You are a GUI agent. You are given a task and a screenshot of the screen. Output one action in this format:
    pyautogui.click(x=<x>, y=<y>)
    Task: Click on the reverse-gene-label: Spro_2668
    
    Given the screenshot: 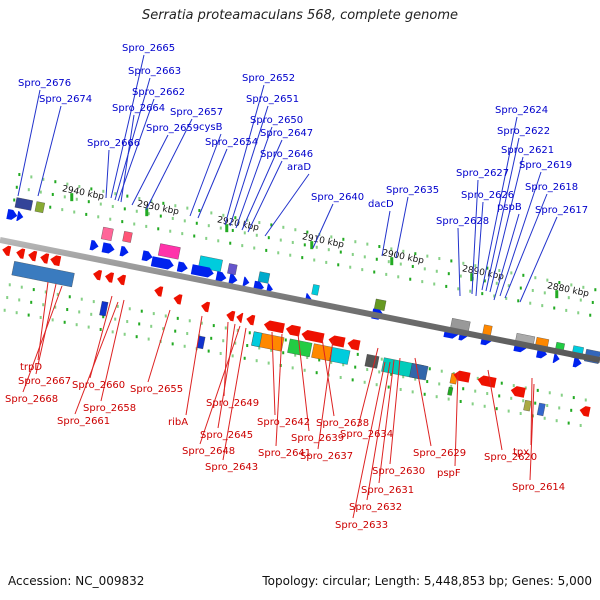 What is the action you would take?
    pyautogui.click(x=31, y=399)
    